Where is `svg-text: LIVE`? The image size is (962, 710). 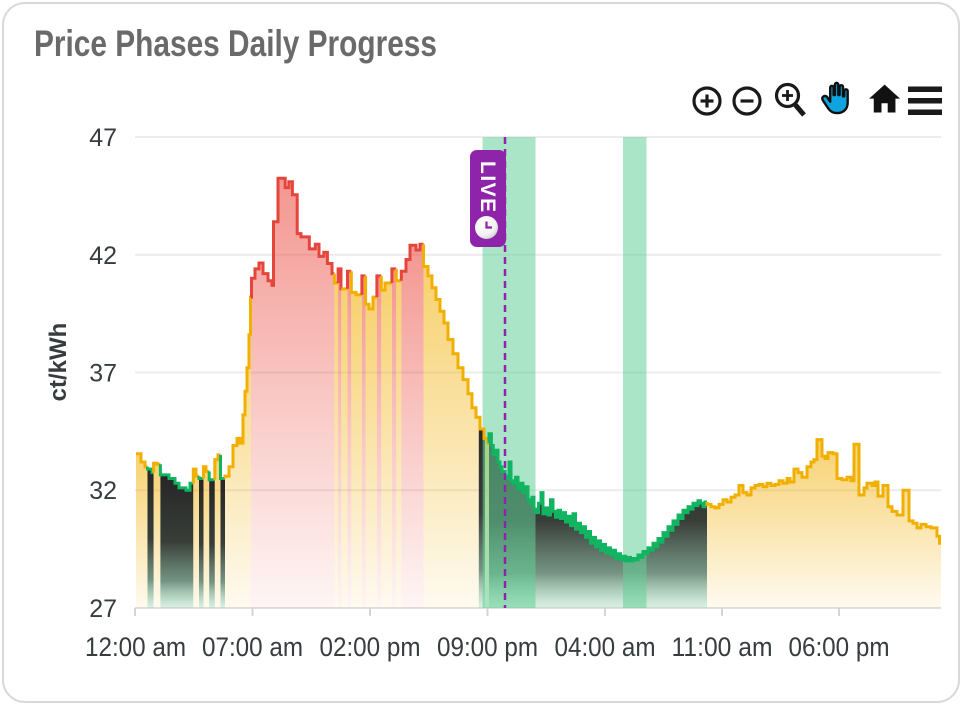
svg-text: LIVE is located at coordinates (487, 187).